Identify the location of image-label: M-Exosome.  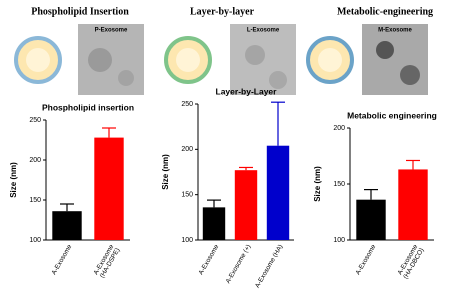
(395, 31).